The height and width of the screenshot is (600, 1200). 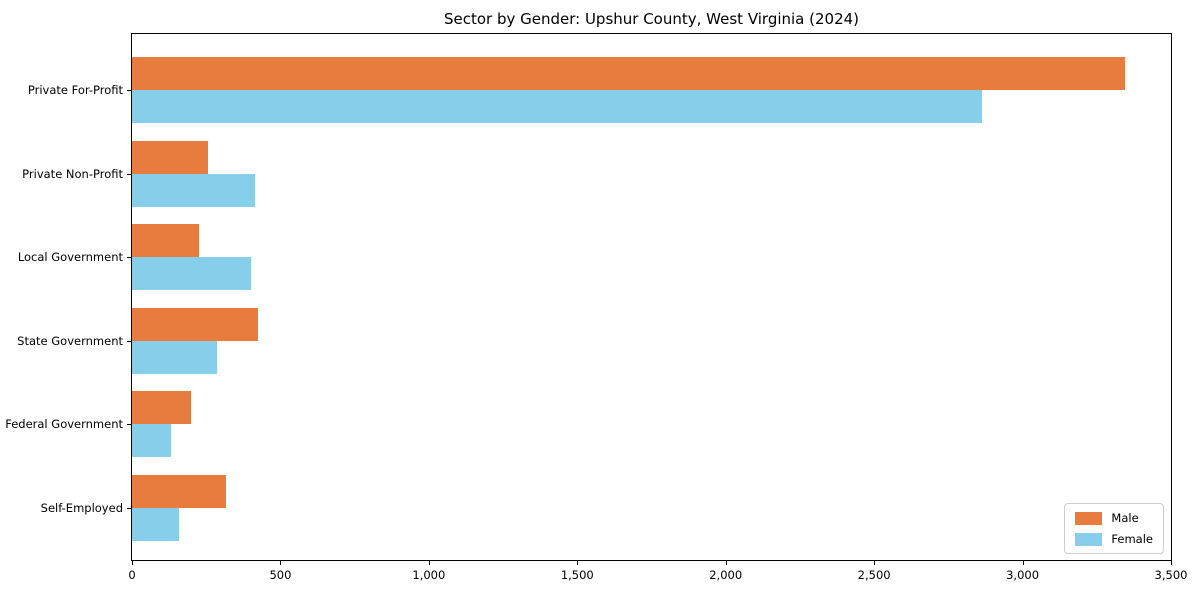 I want to click on bar-female-private-non-profit, so click(x=194, y=190).